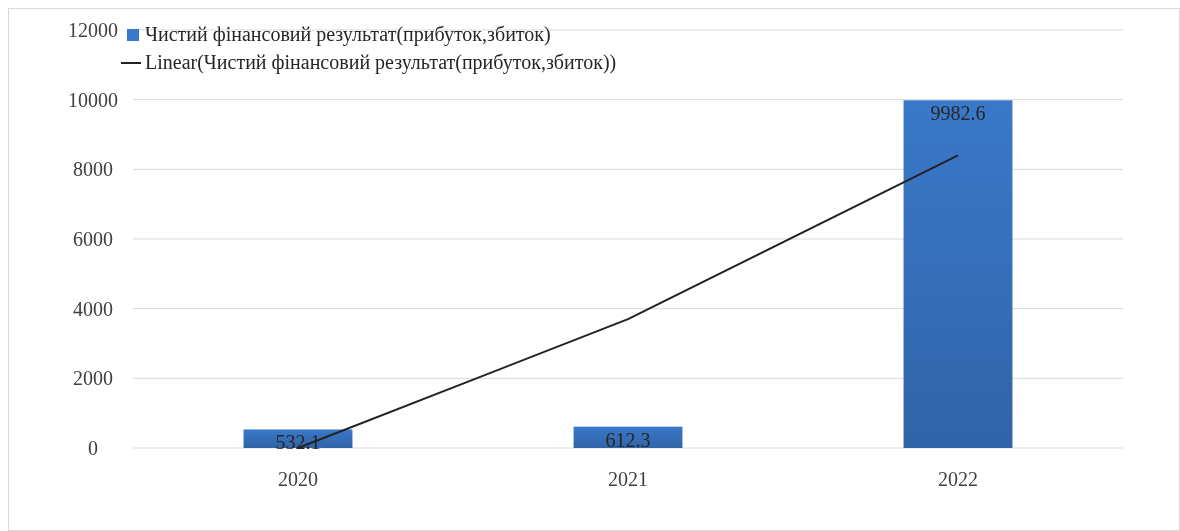  I want to click on y-tick-label: 10000, so click(93, 99).